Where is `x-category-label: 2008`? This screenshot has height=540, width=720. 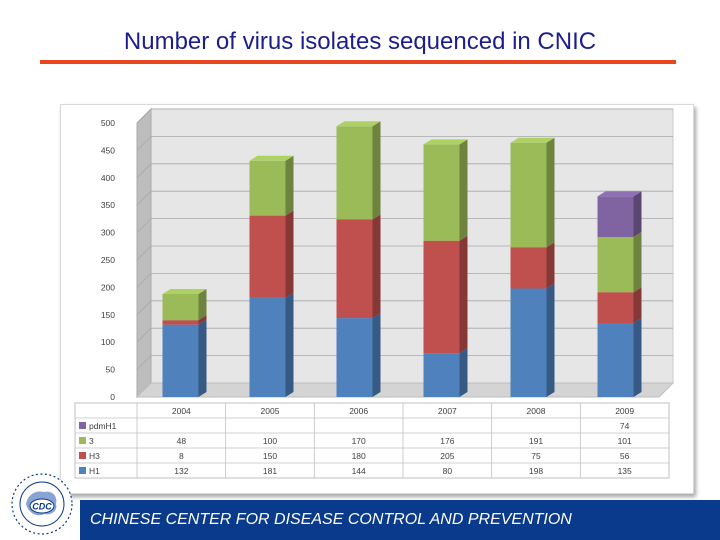
x-category-label: 2008 is located at coordinates (536, 411).